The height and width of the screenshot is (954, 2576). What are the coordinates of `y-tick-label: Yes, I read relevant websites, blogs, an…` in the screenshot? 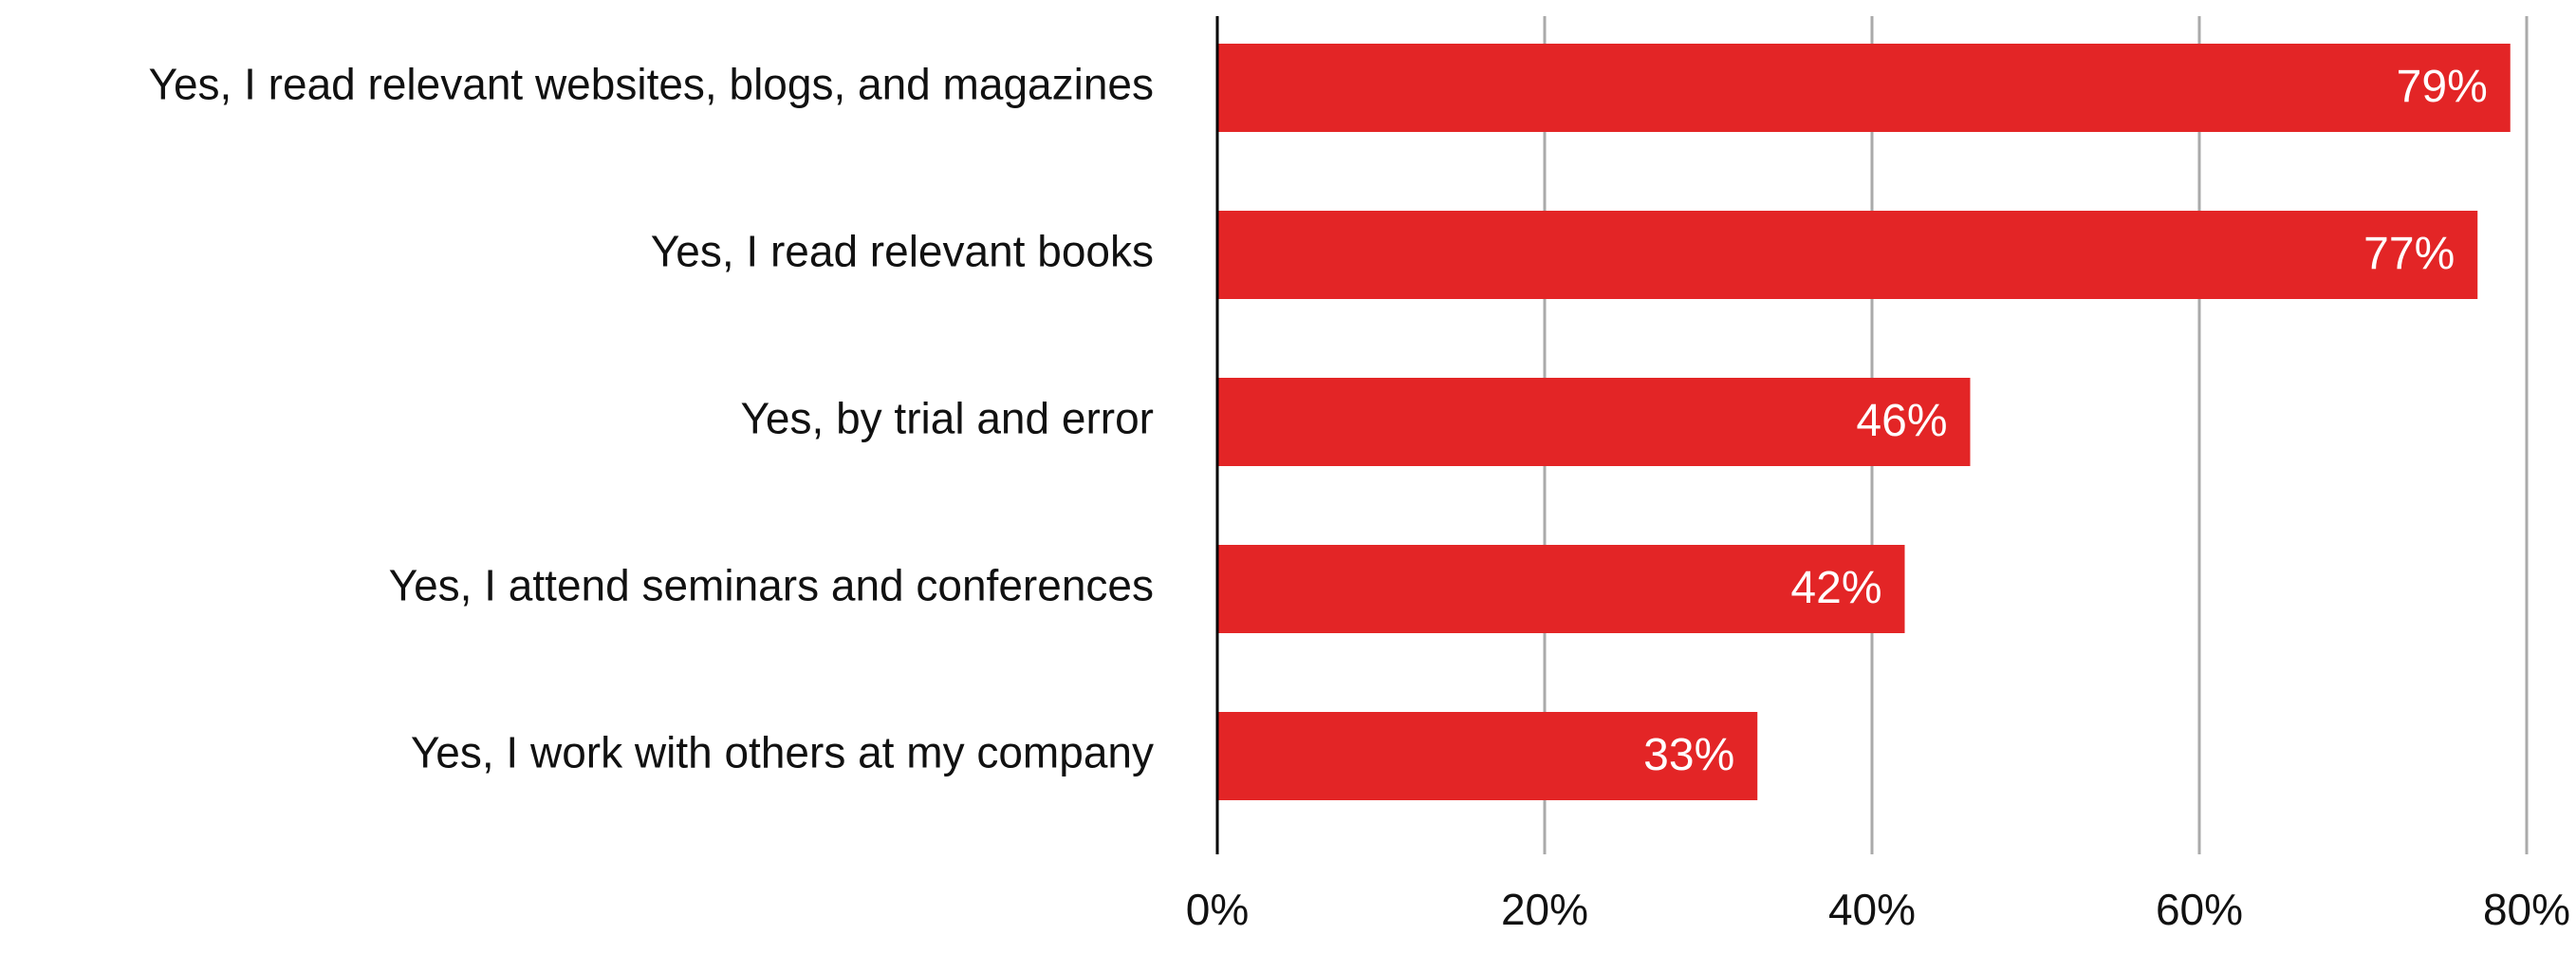 It's located at (651, 85).